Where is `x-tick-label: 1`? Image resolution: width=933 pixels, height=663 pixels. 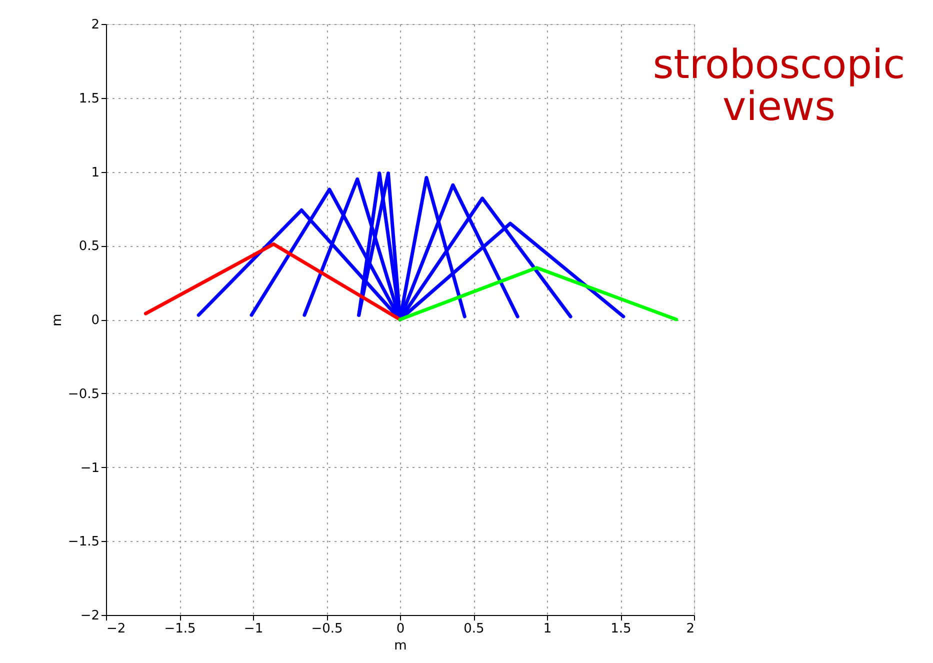
x-tick-label: 1 is located at coordinates (547, 629).